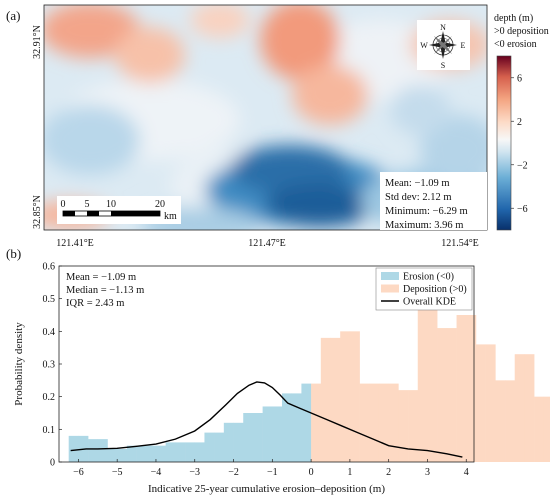 Image resolution: width=550 pixels, height=498 pixels. I want to click on legend-label: Deposition (>0), so click(435, 289).